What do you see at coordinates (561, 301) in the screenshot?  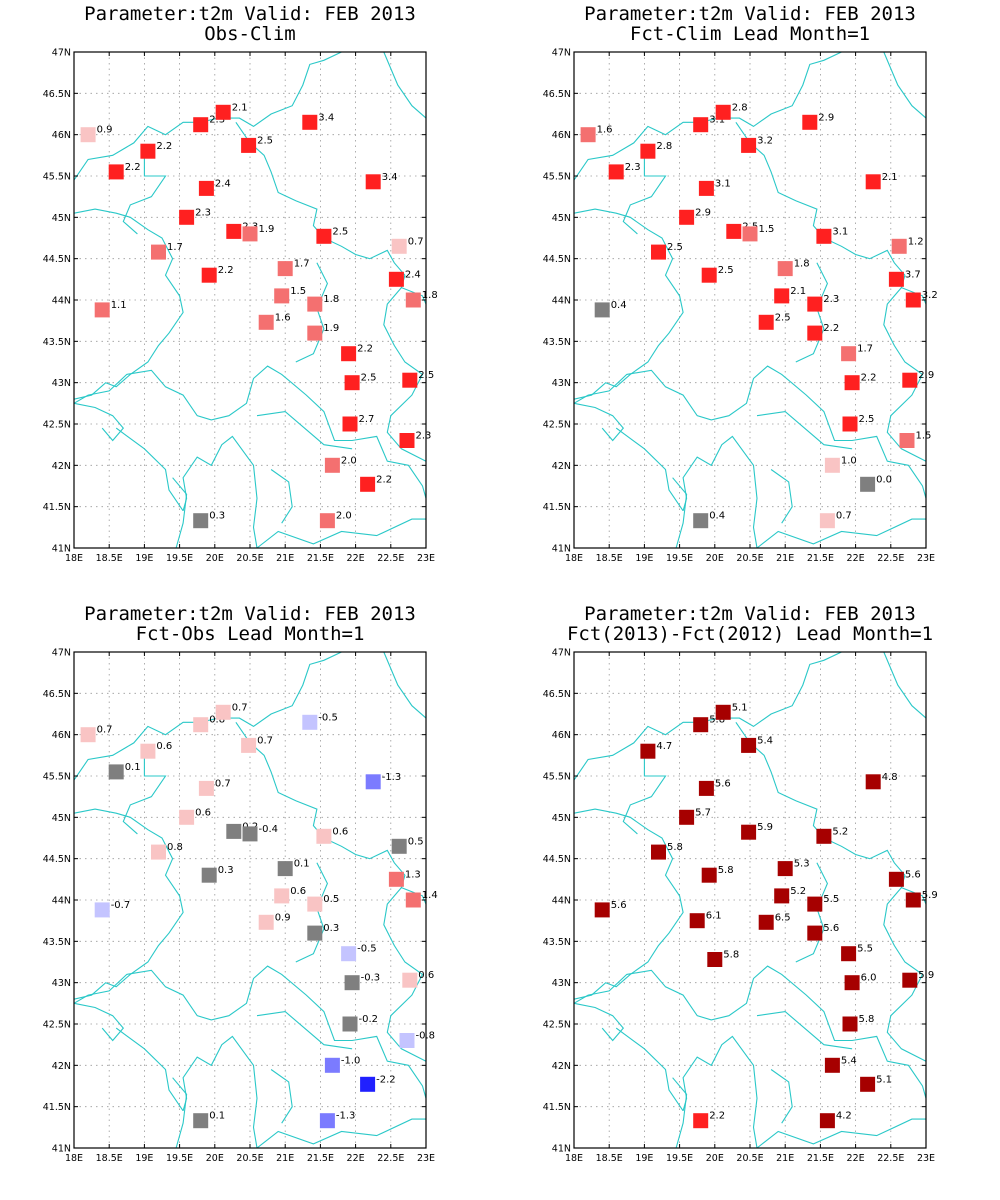 I see `lat-tick-label: 44N` at bounding box center [561, 301].